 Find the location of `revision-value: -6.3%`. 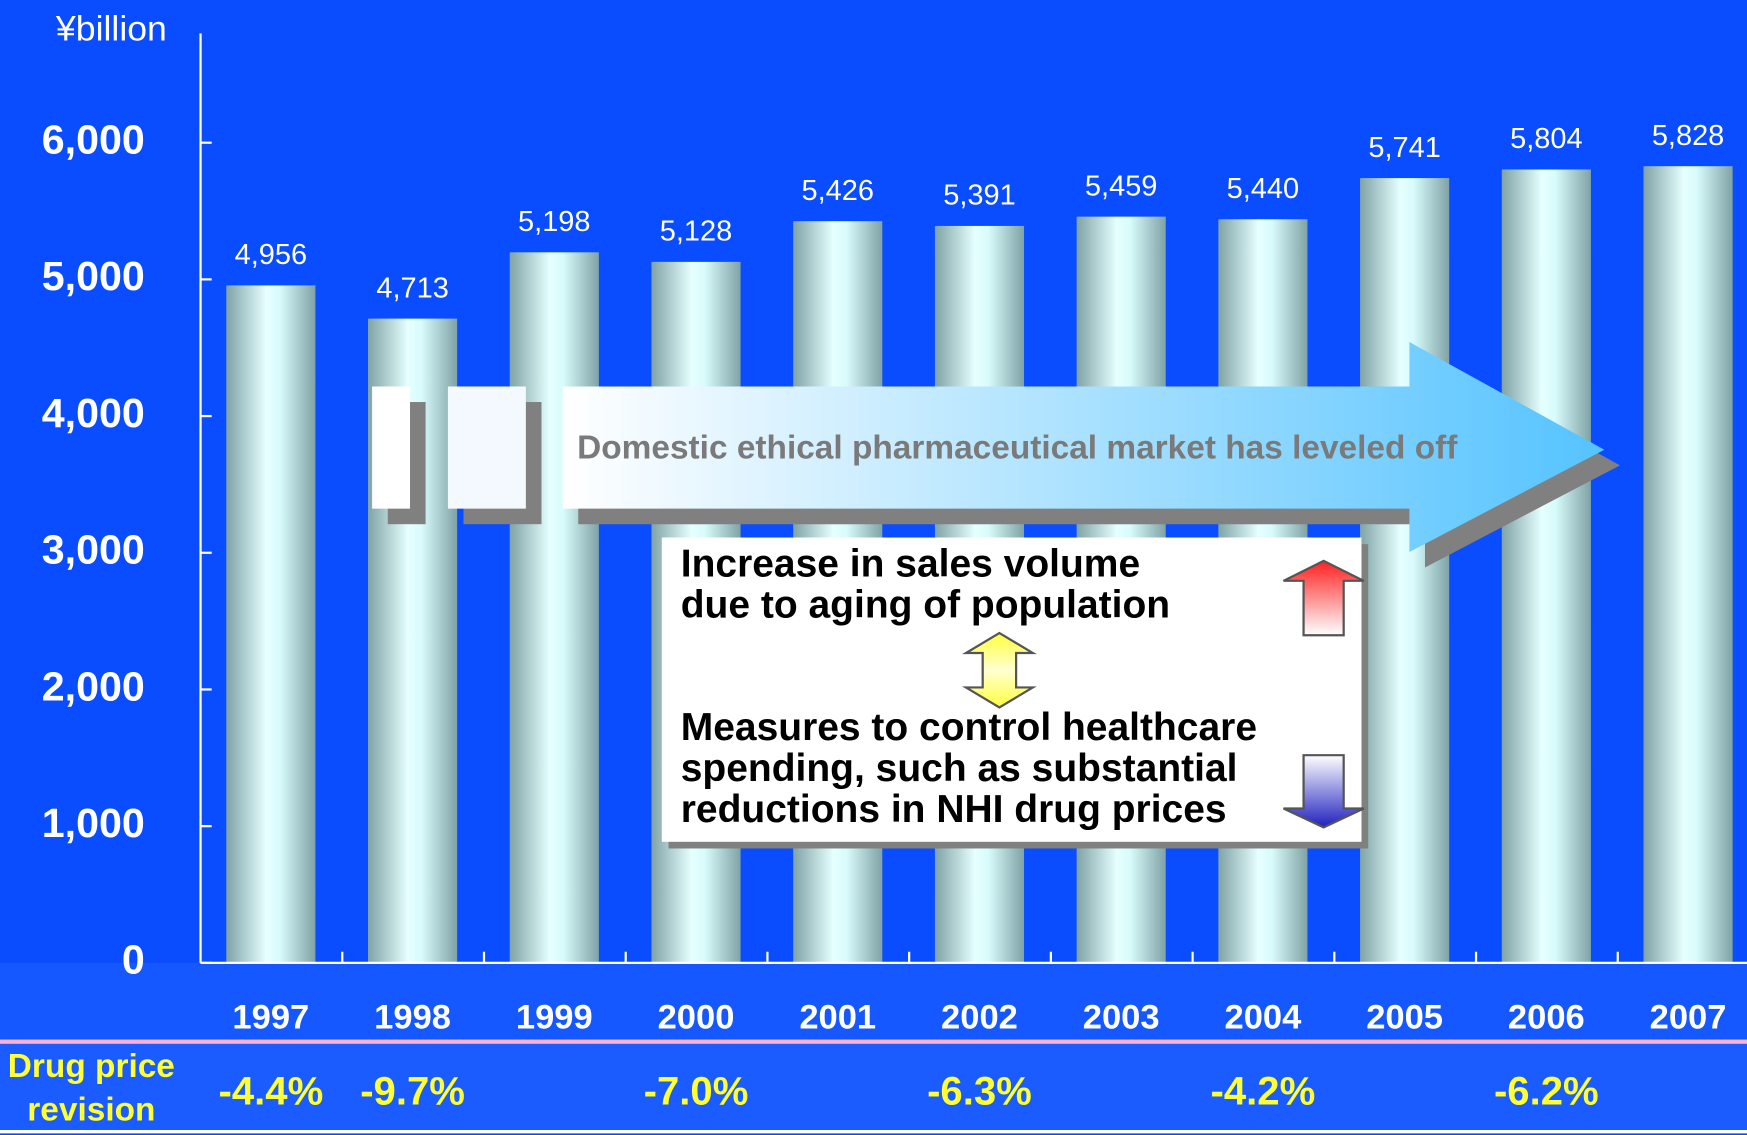

revision-value: -6.3% is located at coordinates (979, 1092).